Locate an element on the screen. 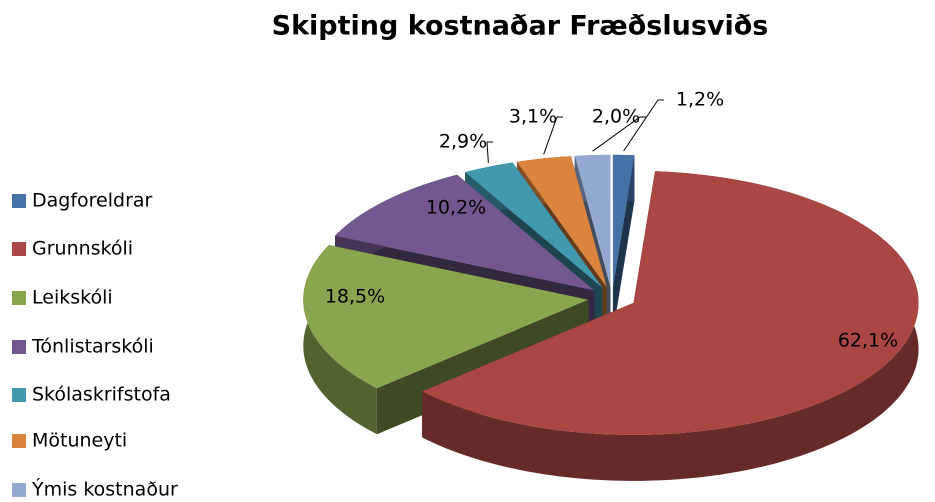 This screenshot has height=502, width=935. data-label: 2,0% is located at coordinates (616, 117).